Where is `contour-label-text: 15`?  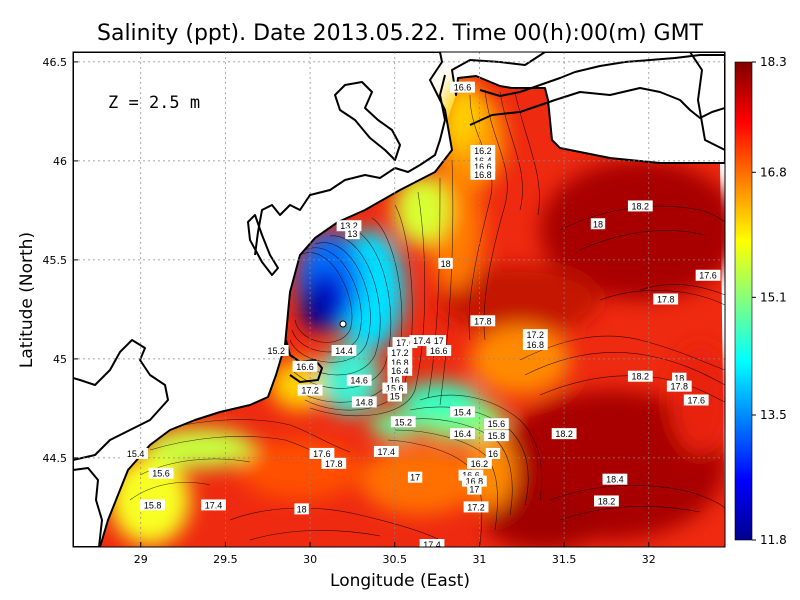 contour-label-text: 15 is located at coordinates (395, 397).